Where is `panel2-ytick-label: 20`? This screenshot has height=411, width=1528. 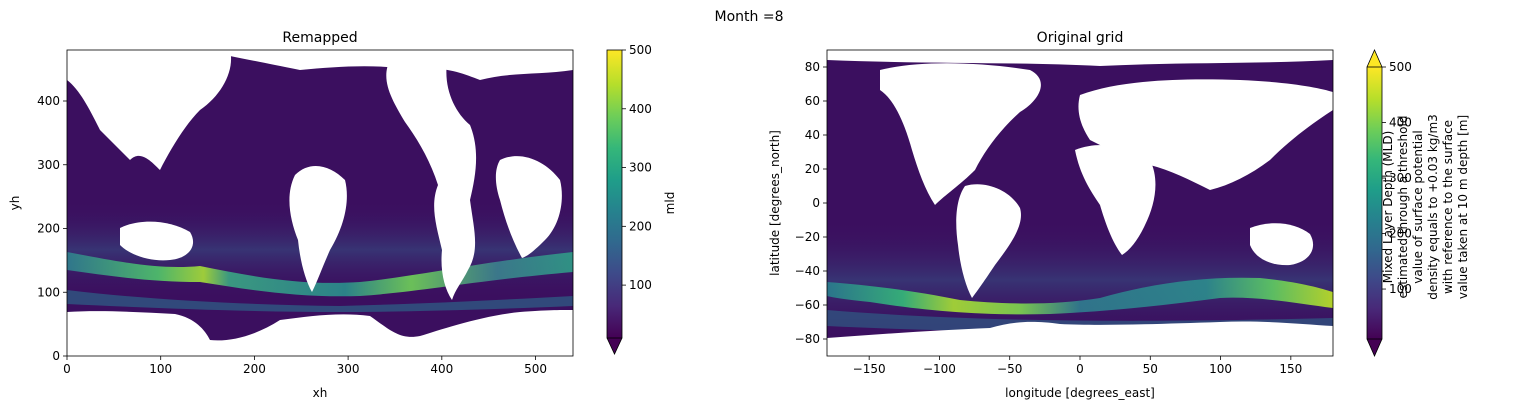 panel2-ytick-label: 20 is located at coordinates (812, 169).